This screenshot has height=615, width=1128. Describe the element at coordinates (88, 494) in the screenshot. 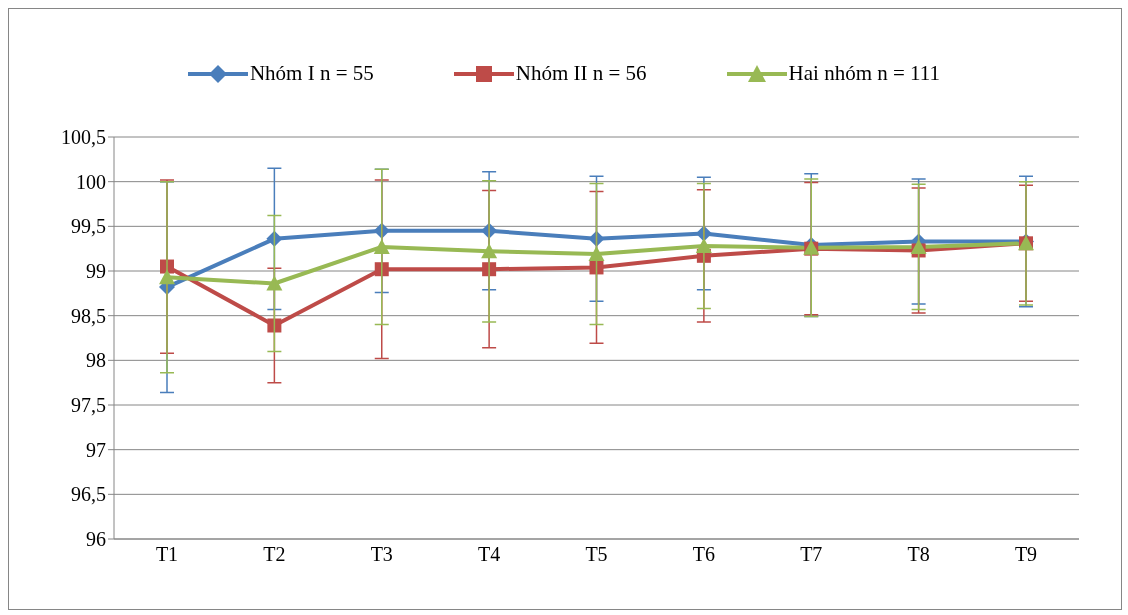

I see `y-tick-label: 96,5` at that location.